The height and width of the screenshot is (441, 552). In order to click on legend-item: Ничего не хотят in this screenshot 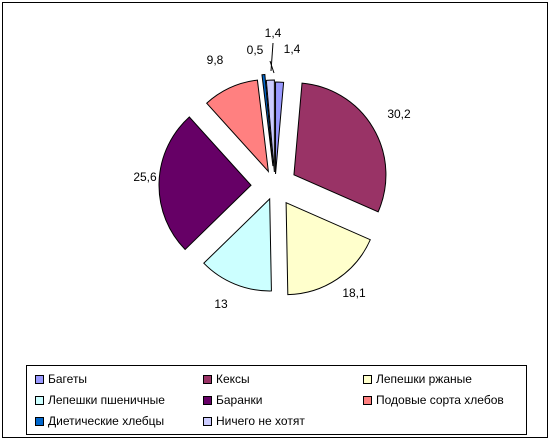, I will do `click(254, 421)`.